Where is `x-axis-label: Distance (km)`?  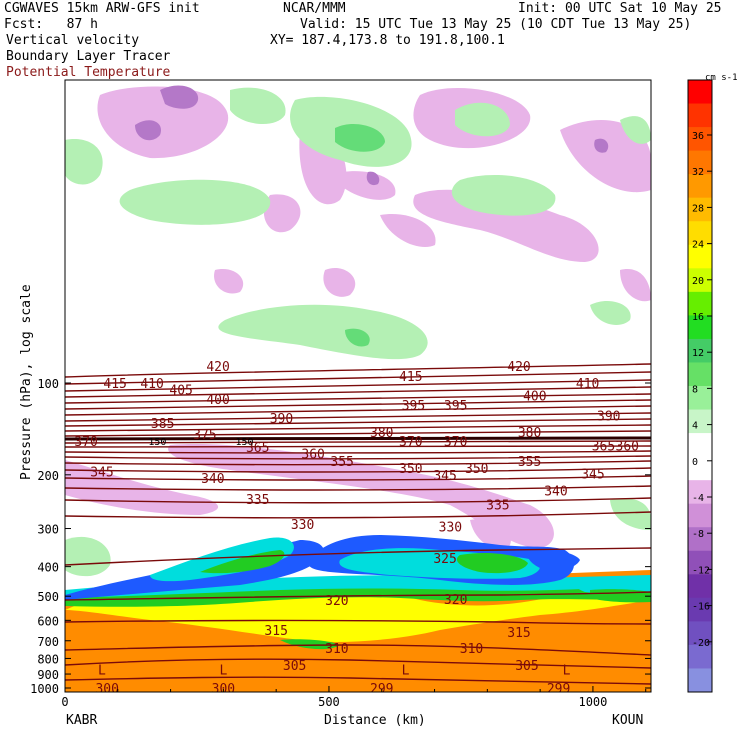 x-axis-label: Distance (km) is located at coordinates (375, 720).